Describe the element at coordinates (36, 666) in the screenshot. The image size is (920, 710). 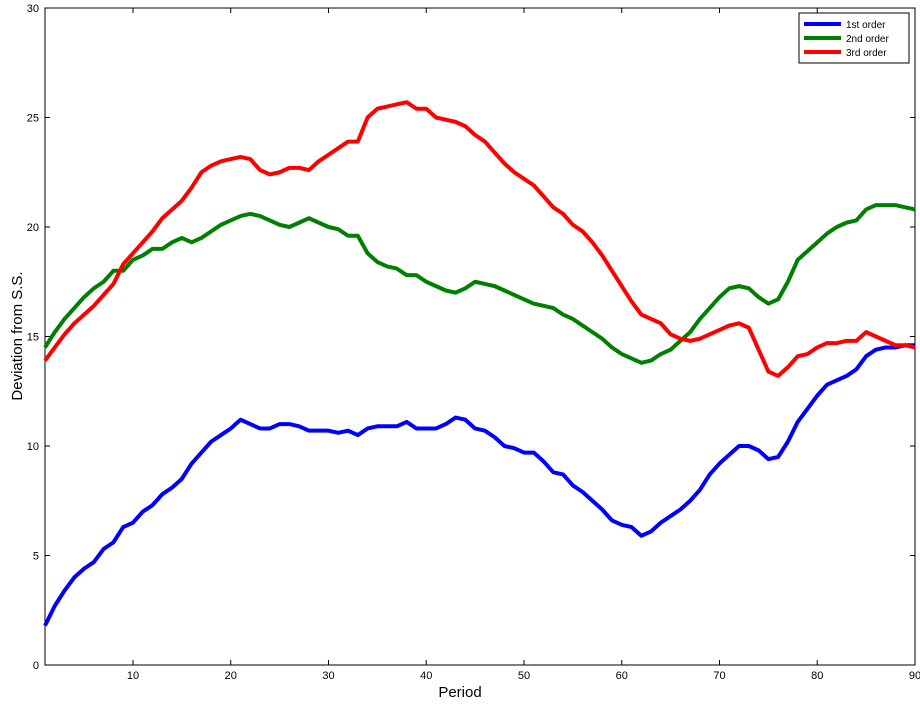
I see `y-tick-label: 0` at that location.